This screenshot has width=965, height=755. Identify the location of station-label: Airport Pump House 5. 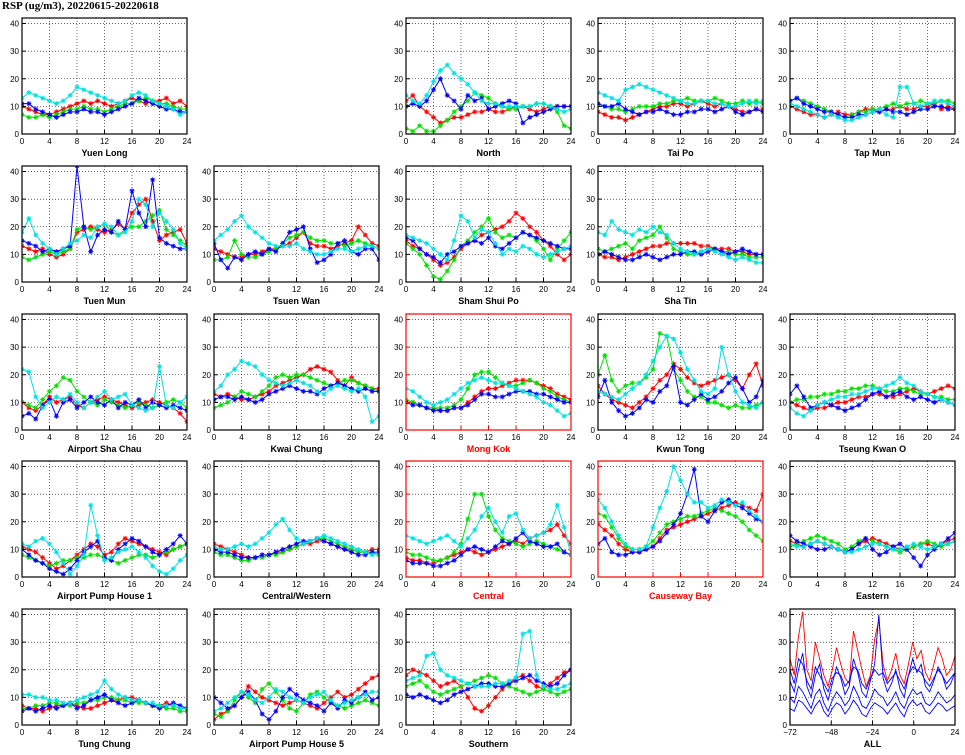
(296, 744).